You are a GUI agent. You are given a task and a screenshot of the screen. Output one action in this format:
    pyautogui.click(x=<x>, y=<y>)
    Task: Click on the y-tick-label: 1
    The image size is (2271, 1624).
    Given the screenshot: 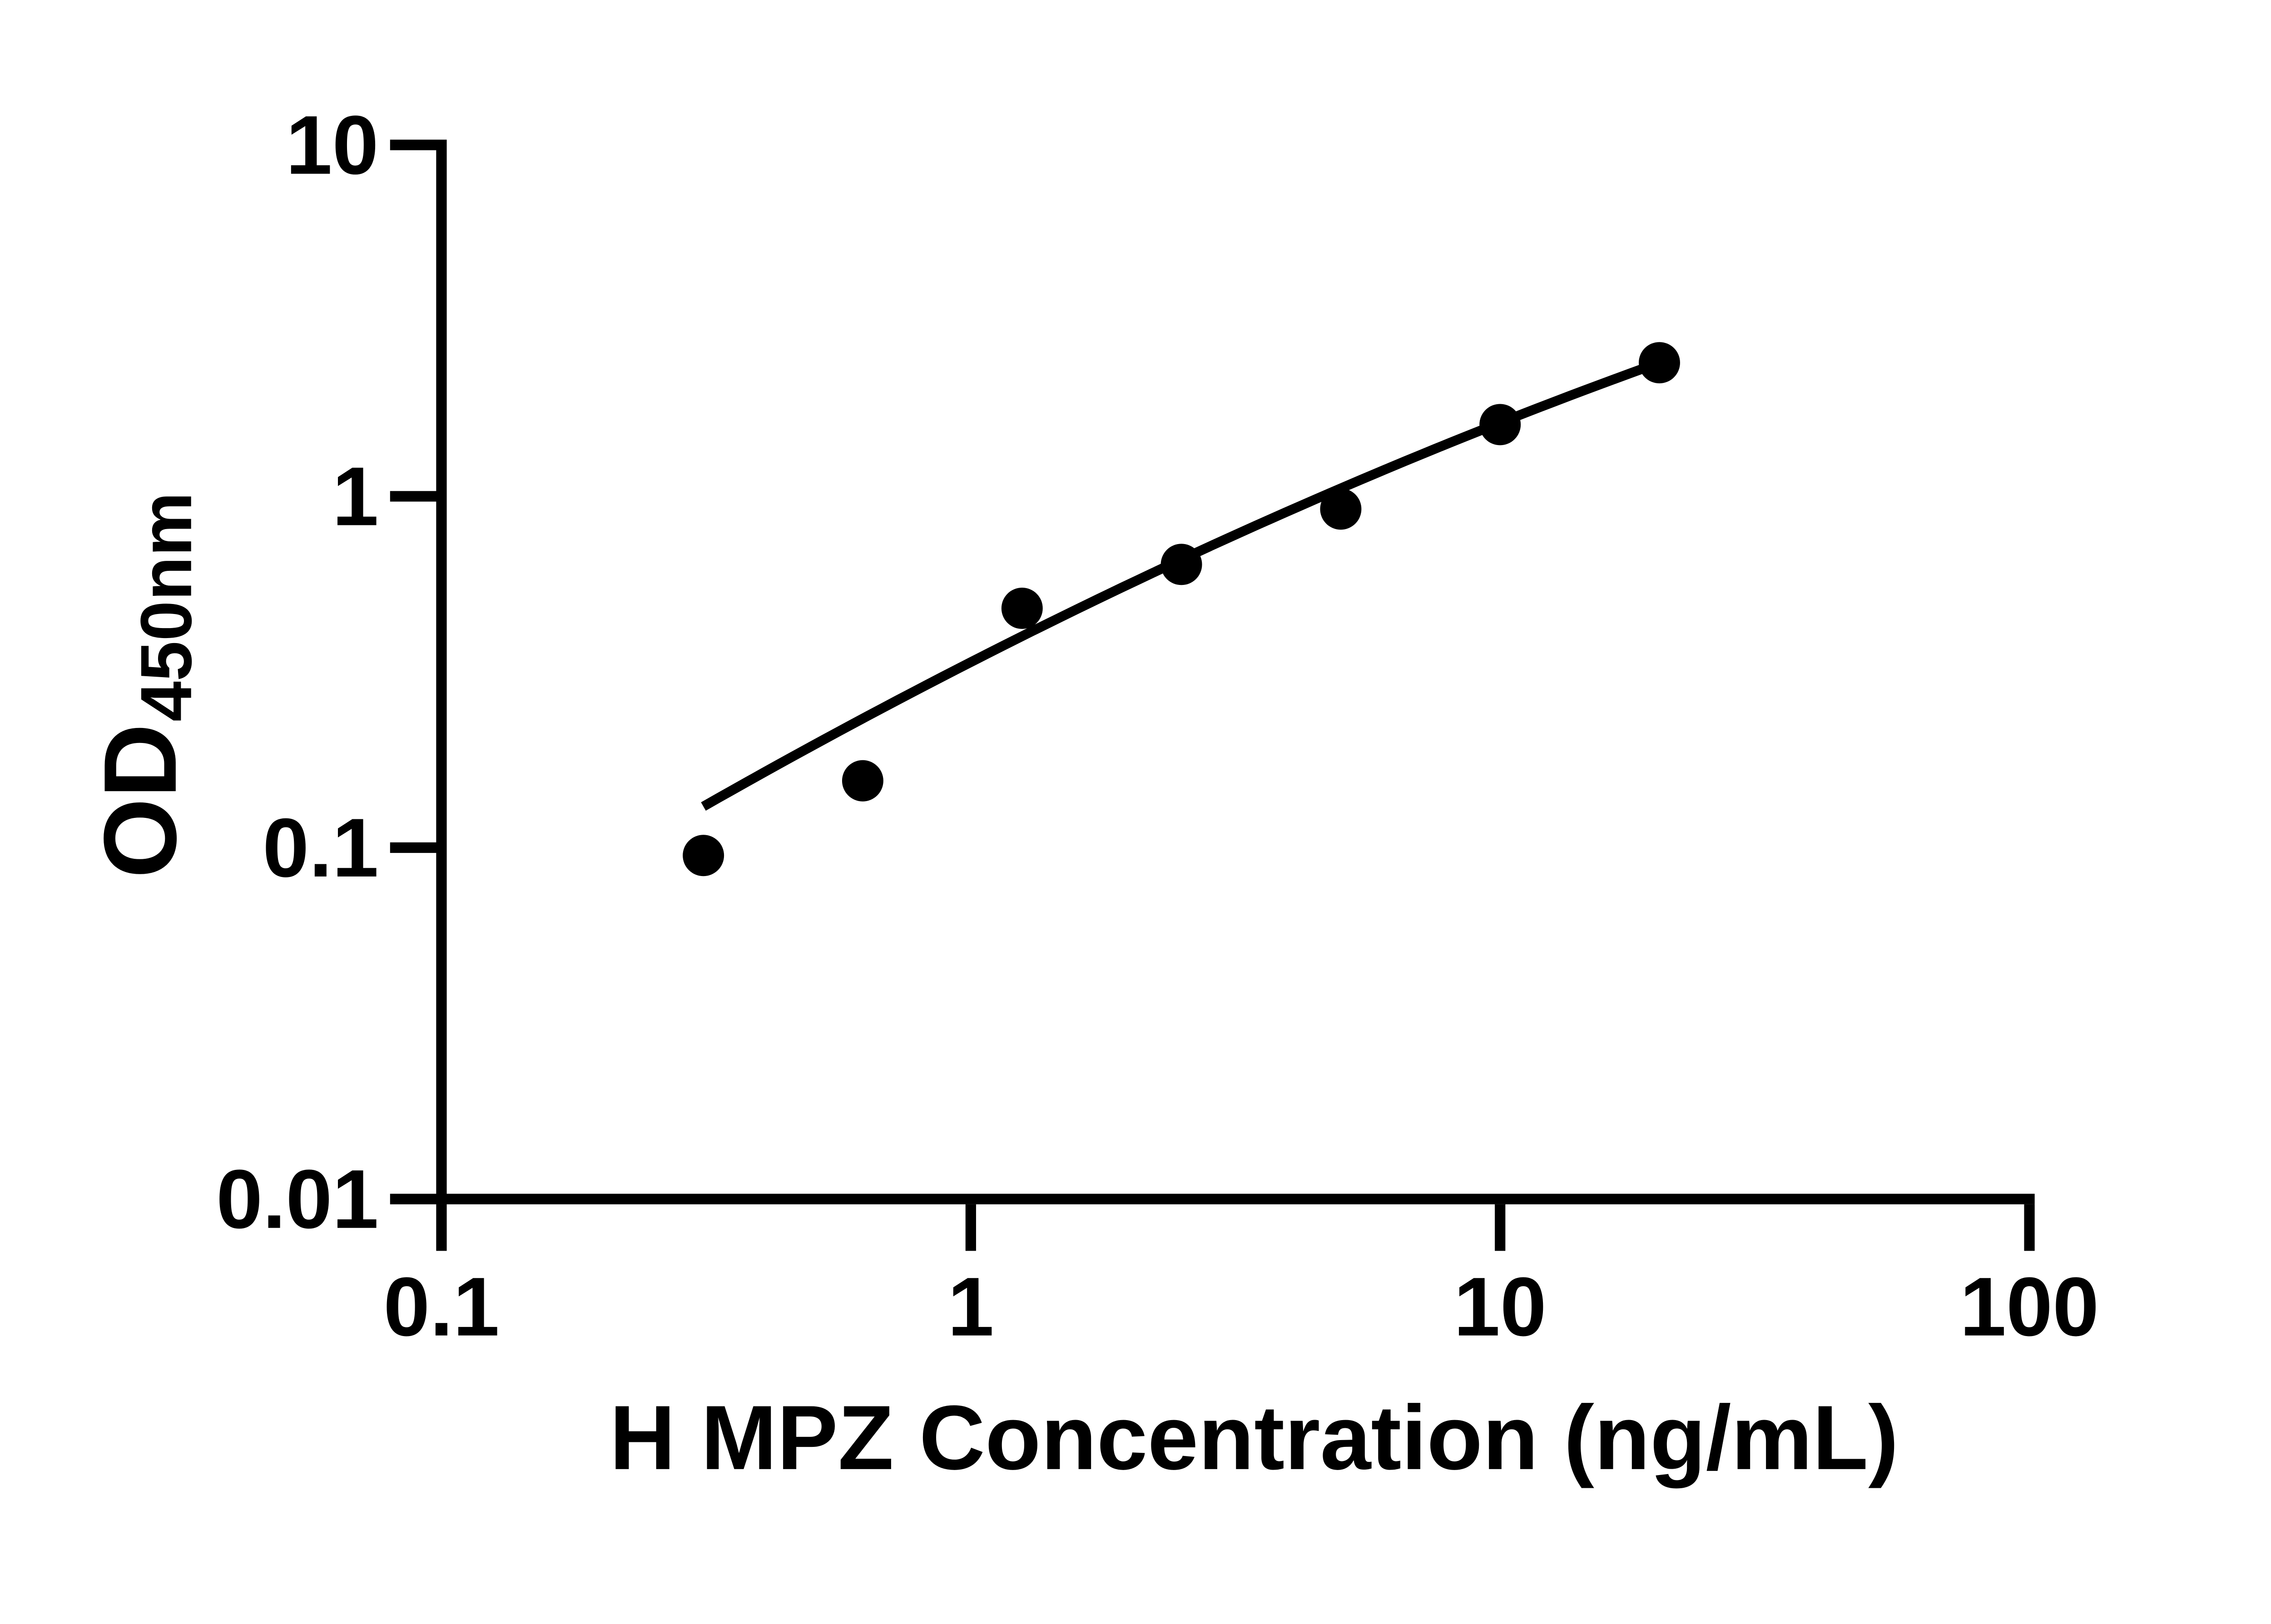 What is the action you would take?
    pyautogui.click(x=355, y=496)
    